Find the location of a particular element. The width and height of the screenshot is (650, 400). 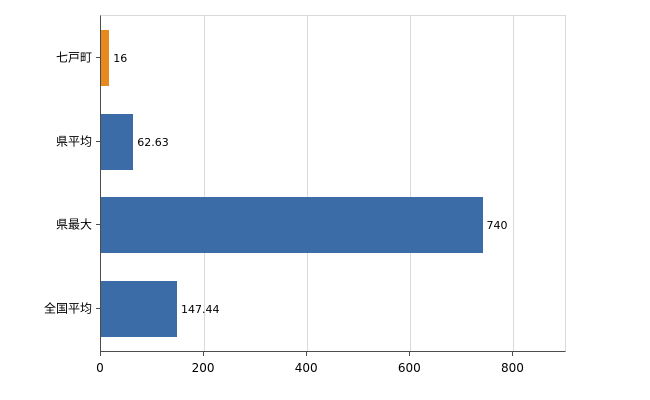

bar-value-label: 740 is located at coordinates (497, 226).